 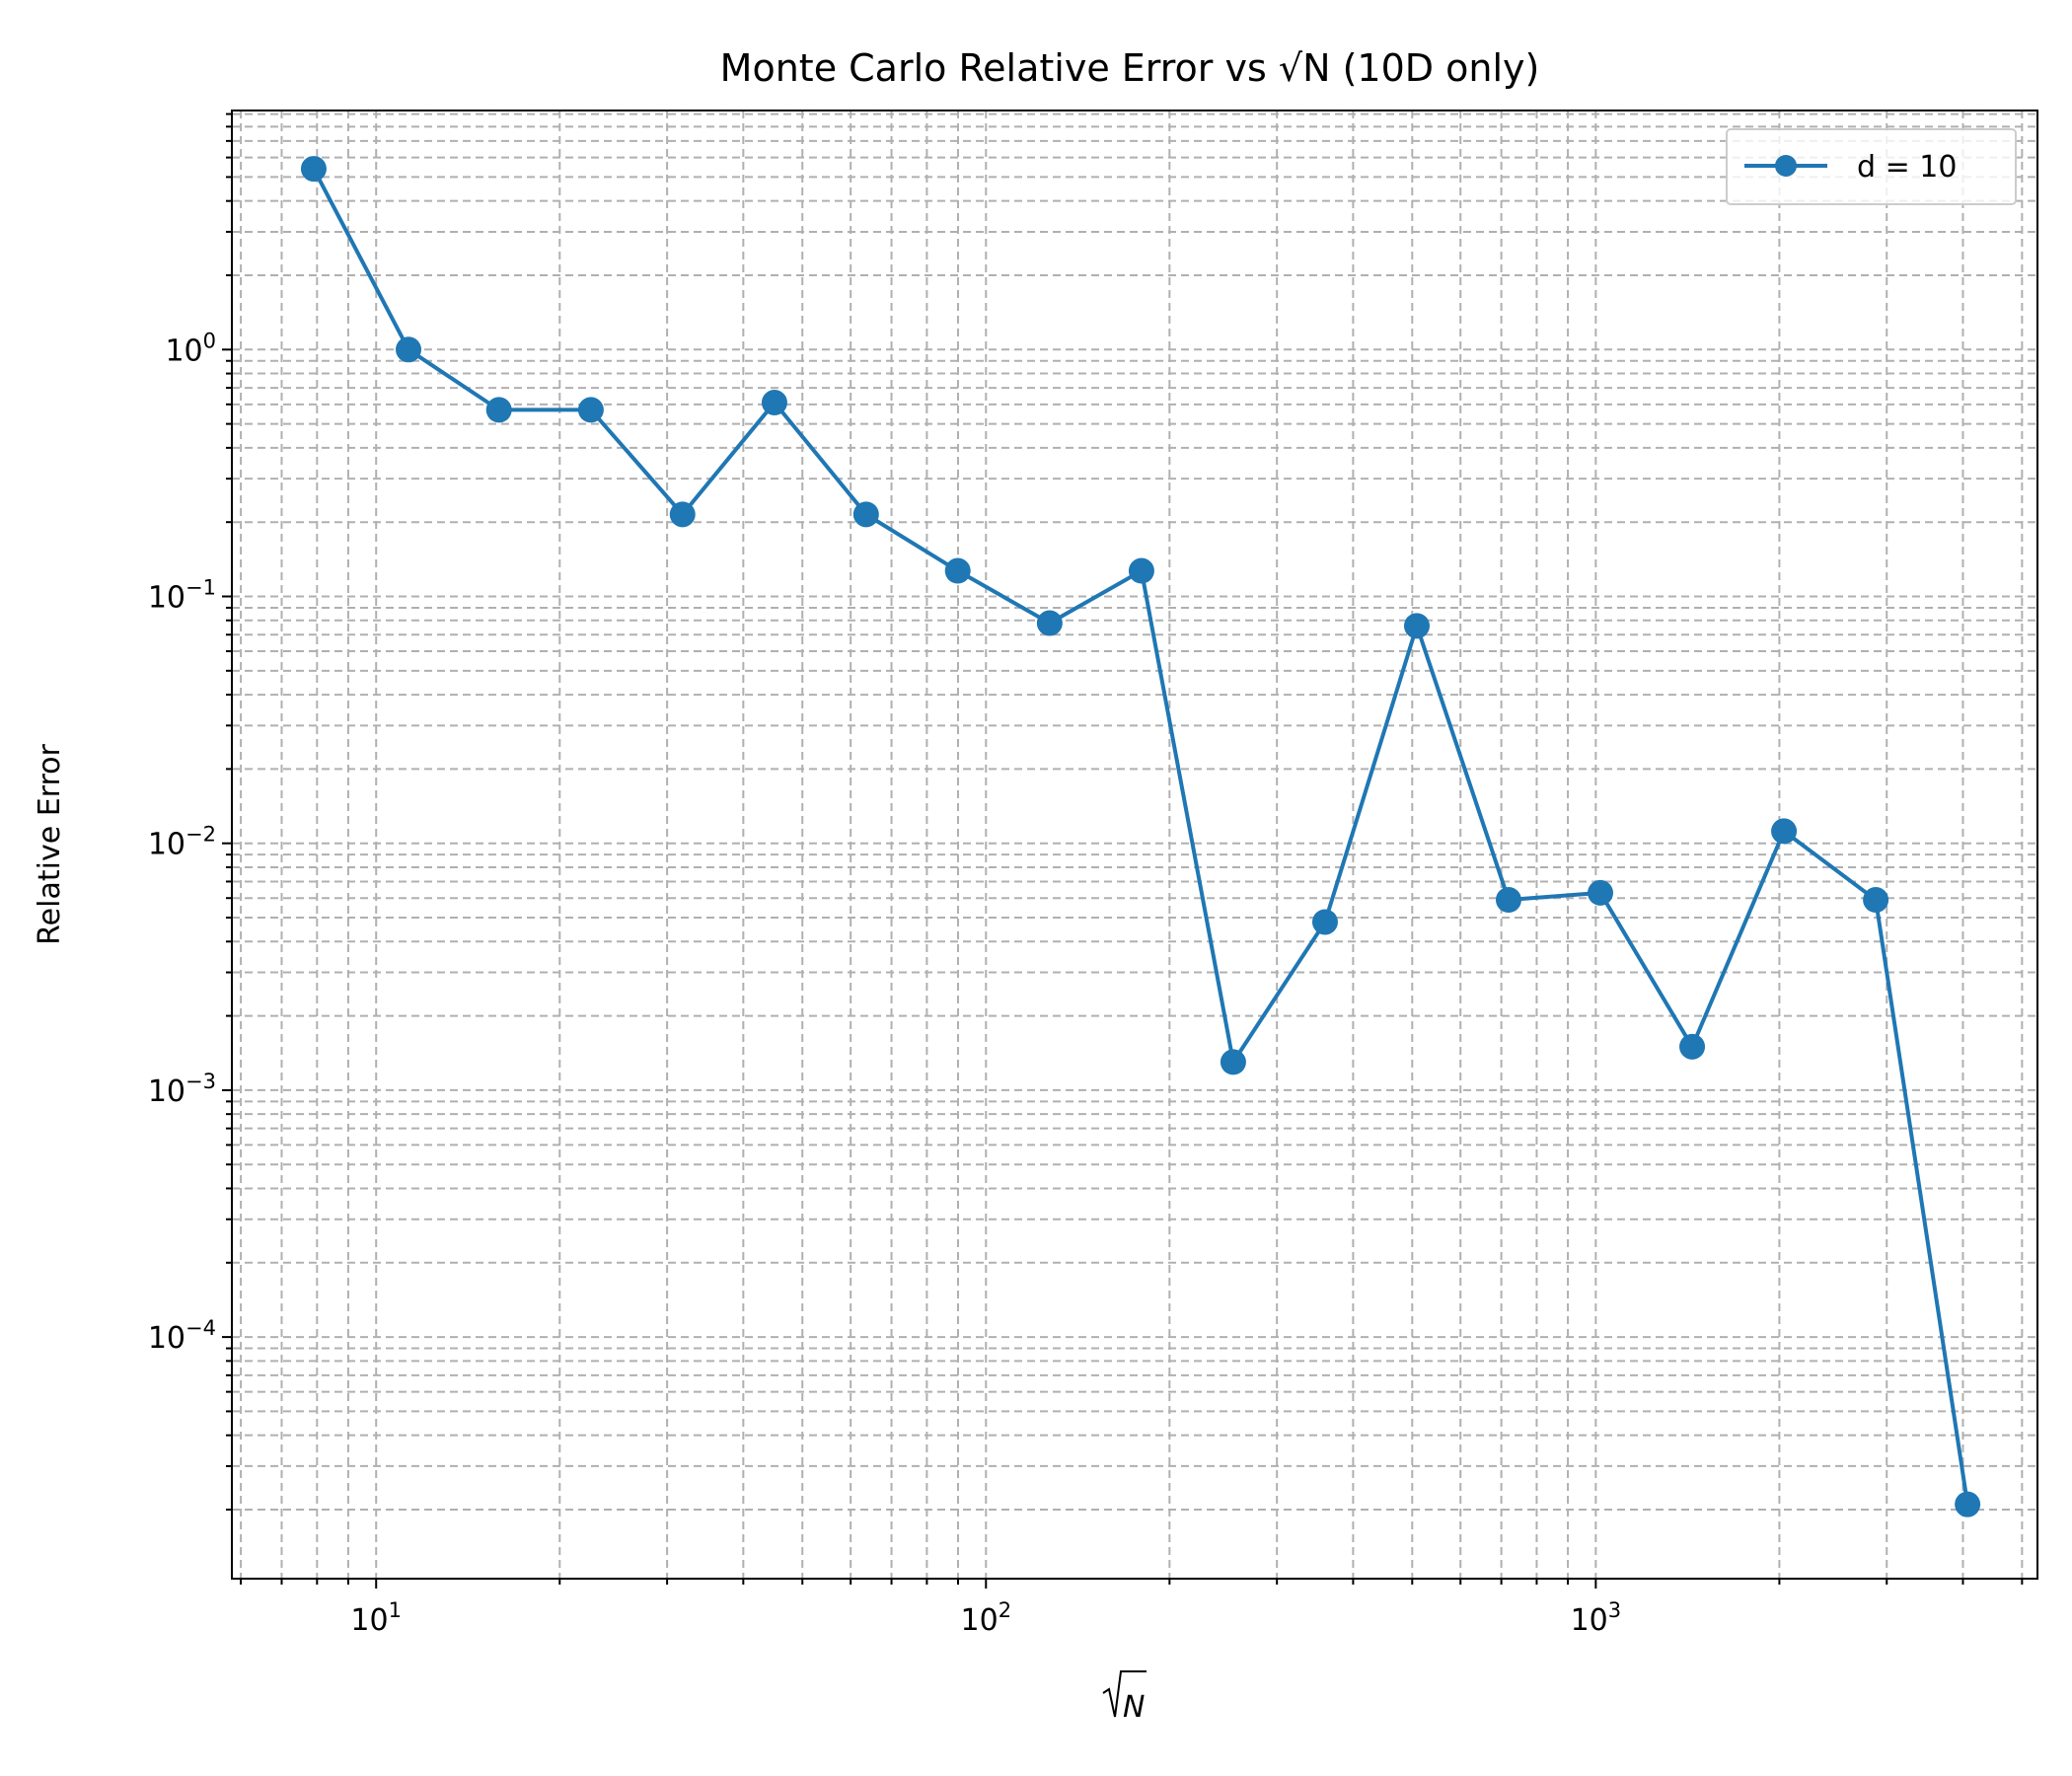 I want to click on x-axis-title: N, so click(x=1125, y=1698).